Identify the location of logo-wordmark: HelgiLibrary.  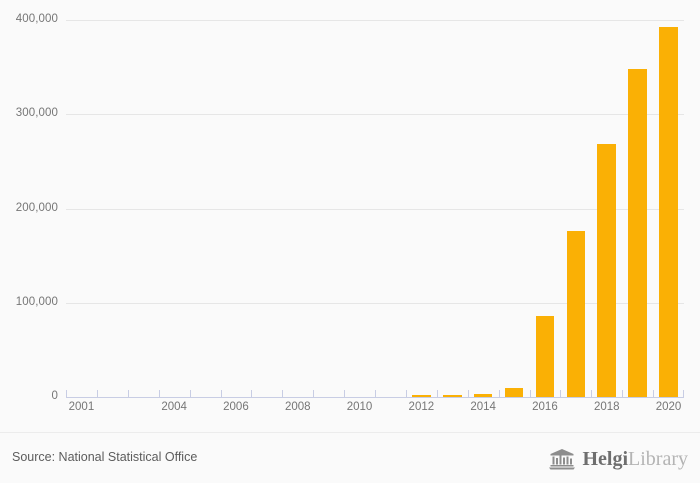
(635, 459).